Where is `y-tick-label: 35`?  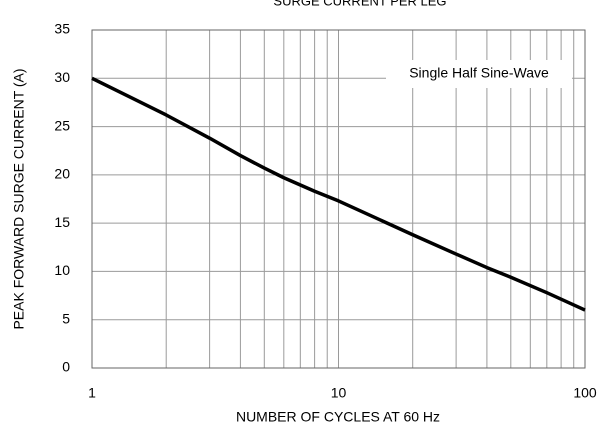
y-tick-label: 35 is located at coordinates (62, 29).